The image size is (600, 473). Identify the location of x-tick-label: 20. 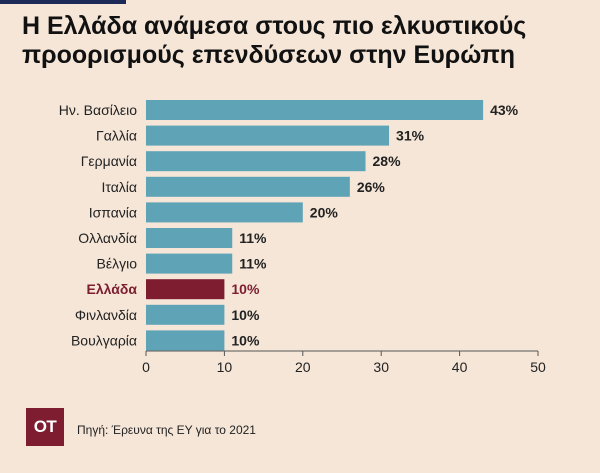
(303, 367).